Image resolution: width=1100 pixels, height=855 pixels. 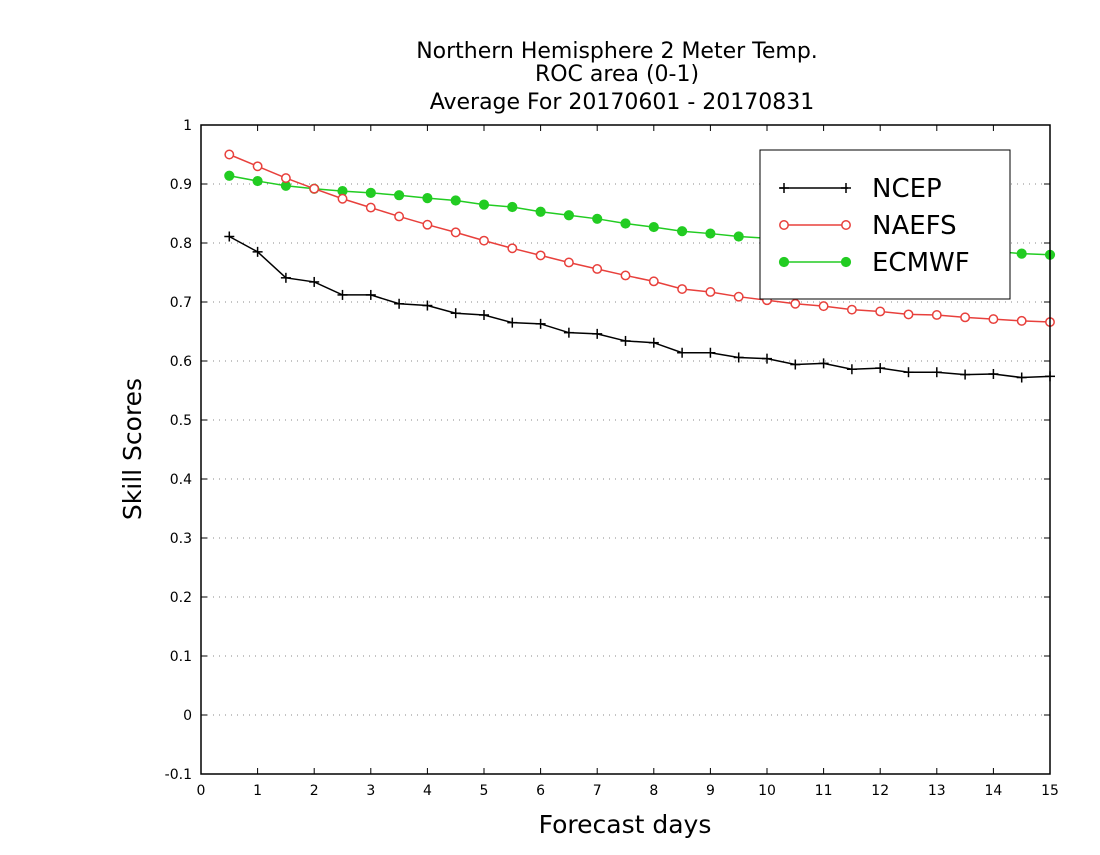 I want to click on x-tick-label: 12, so click(x=880, y=791).